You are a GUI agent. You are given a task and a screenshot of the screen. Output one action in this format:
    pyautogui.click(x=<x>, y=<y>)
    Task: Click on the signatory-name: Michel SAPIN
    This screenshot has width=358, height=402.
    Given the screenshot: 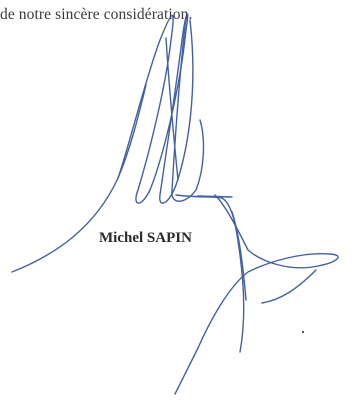 What is the action you would take?
    pyautogui.click(x=145, y=238)
    